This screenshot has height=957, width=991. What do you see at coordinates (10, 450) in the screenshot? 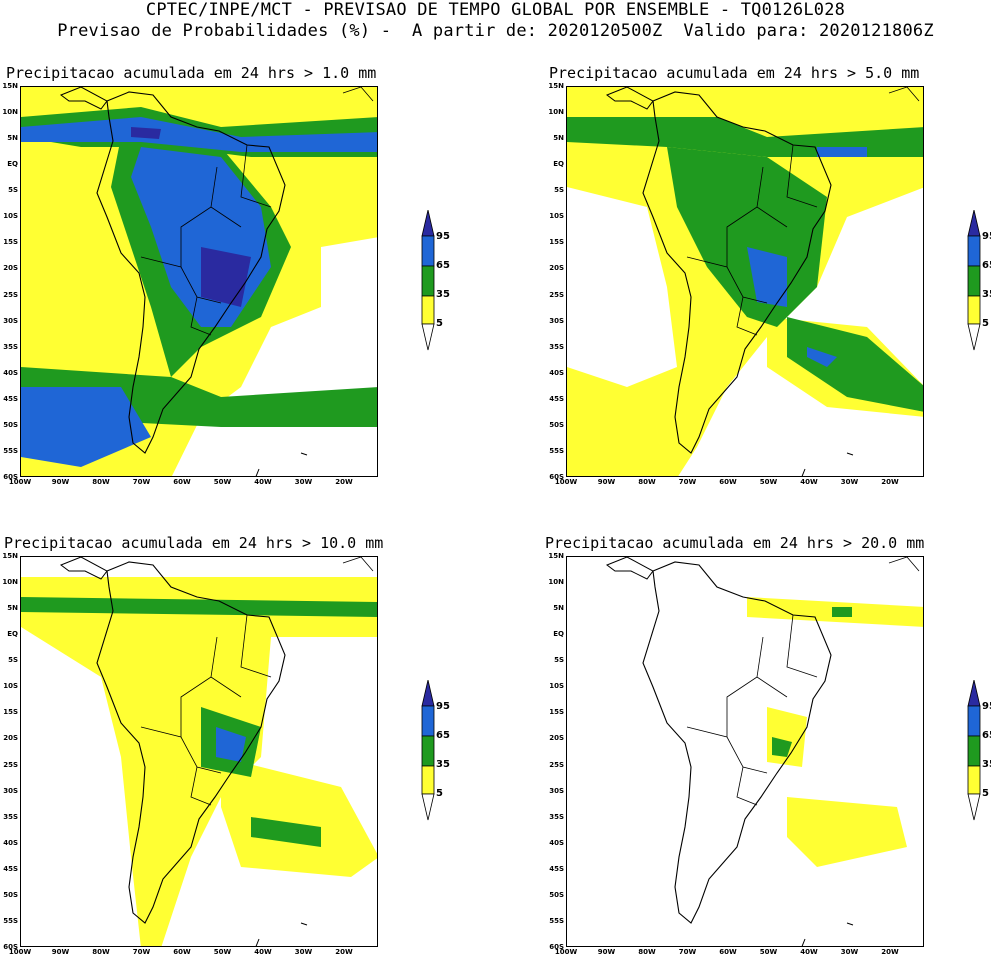
I see `lat-label: 55S` at bounding box center [10, 450].